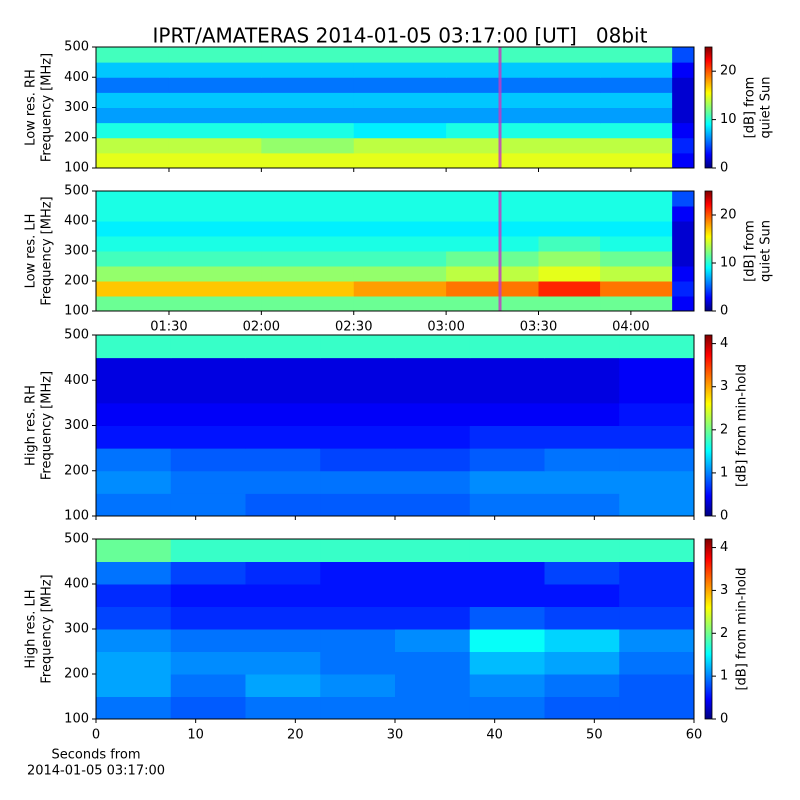  I want to click on colorbar-tick-label: 0, so click(724, 311).